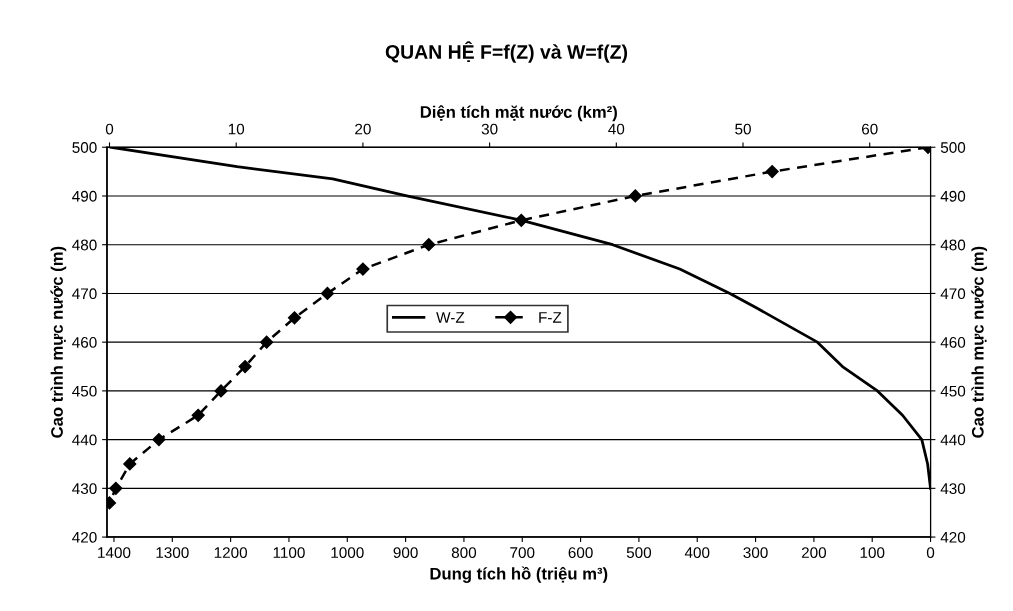 This screenshot has width=1013, height=611. I want to click on x-tick-label: 900, so click(405, 553).